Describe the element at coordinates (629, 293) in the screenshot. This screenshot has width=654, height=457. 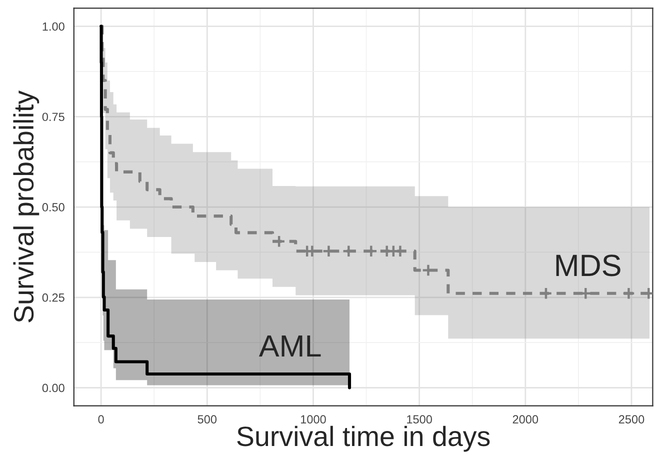
I see `point` at that location.